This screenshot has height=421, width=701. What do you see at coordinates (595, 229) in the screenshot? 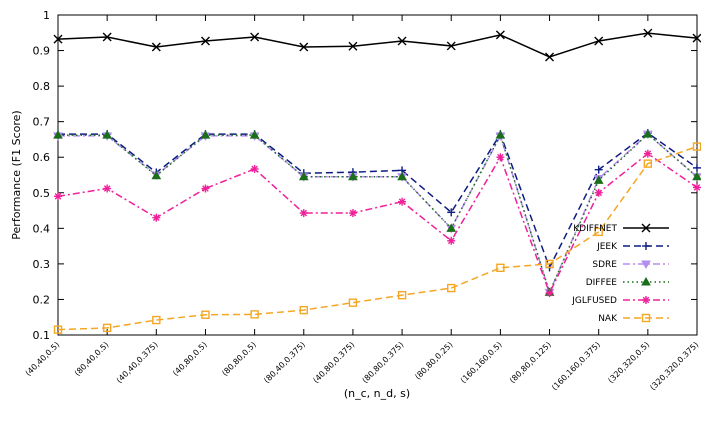
I see `legend-label: KDIFFNET` at bounding box center [595, 229].